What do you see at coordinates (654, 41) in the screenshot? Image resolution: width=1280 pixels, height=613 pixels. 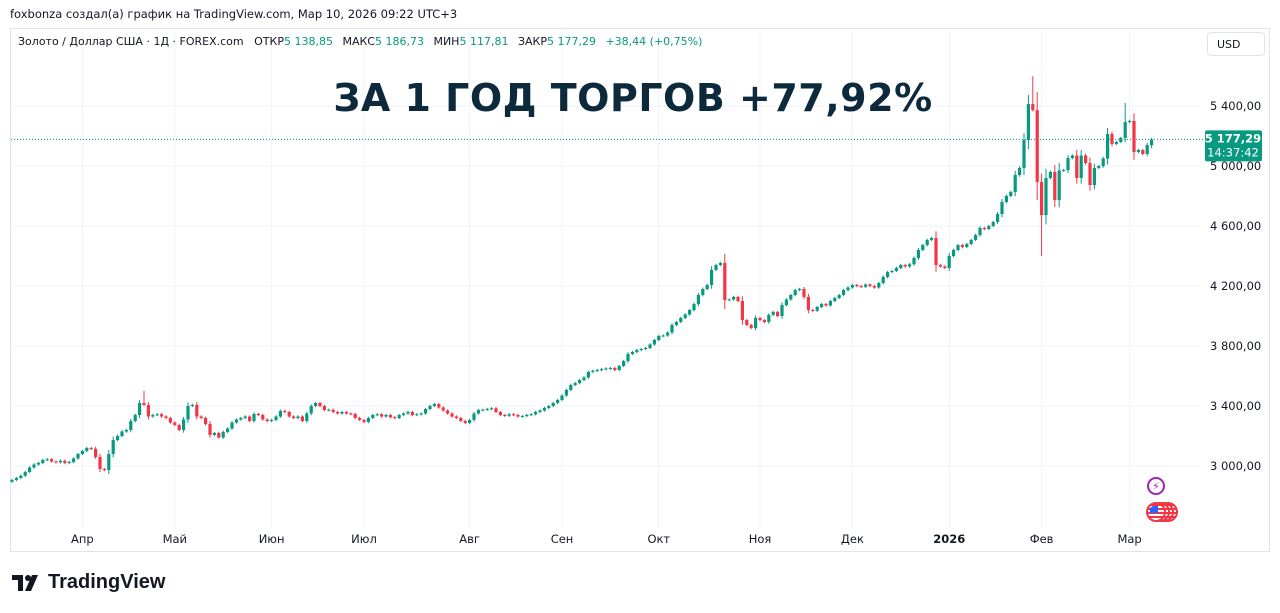 I see `change-value: +38,44 (+0,75%)` at bounding box center [654, 41].